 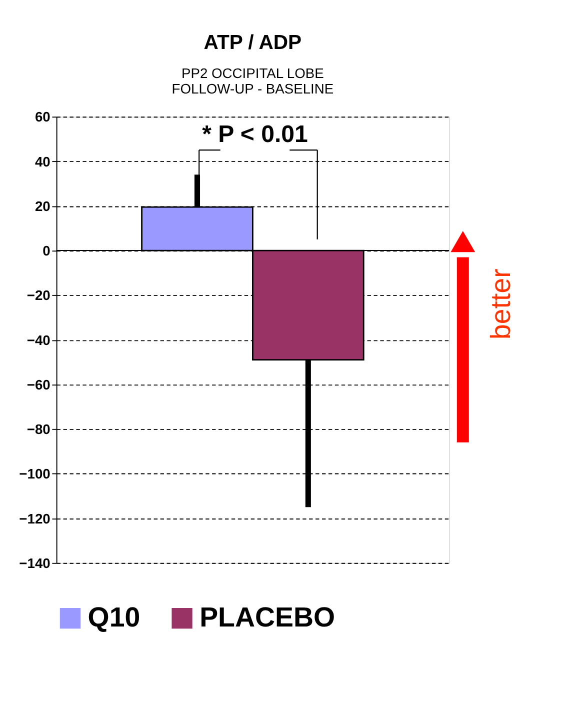 What do you see at coordinates (46, 250) in the screenshot?
I see `y-tick-label: 0` at bounding box center [46, 250].